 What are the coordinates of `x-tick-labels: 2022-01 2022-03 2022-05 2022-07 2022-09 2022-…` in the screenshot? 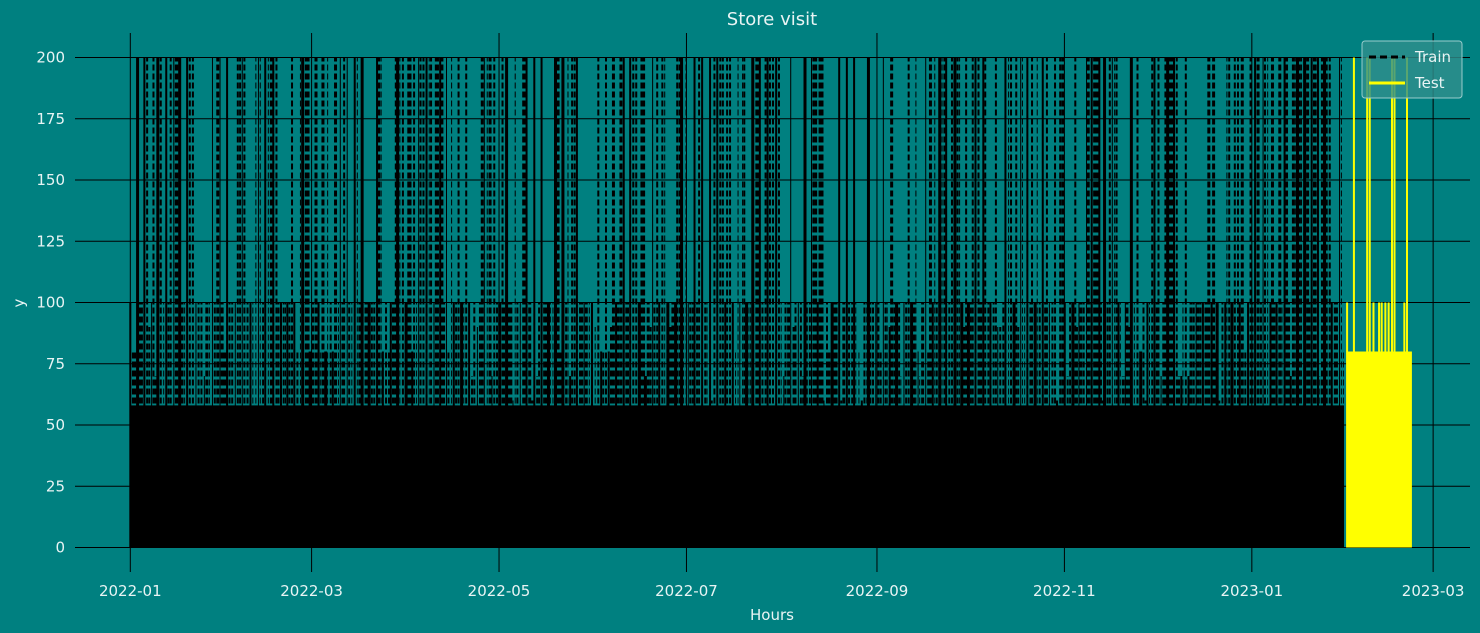 It's located at (782, 591).